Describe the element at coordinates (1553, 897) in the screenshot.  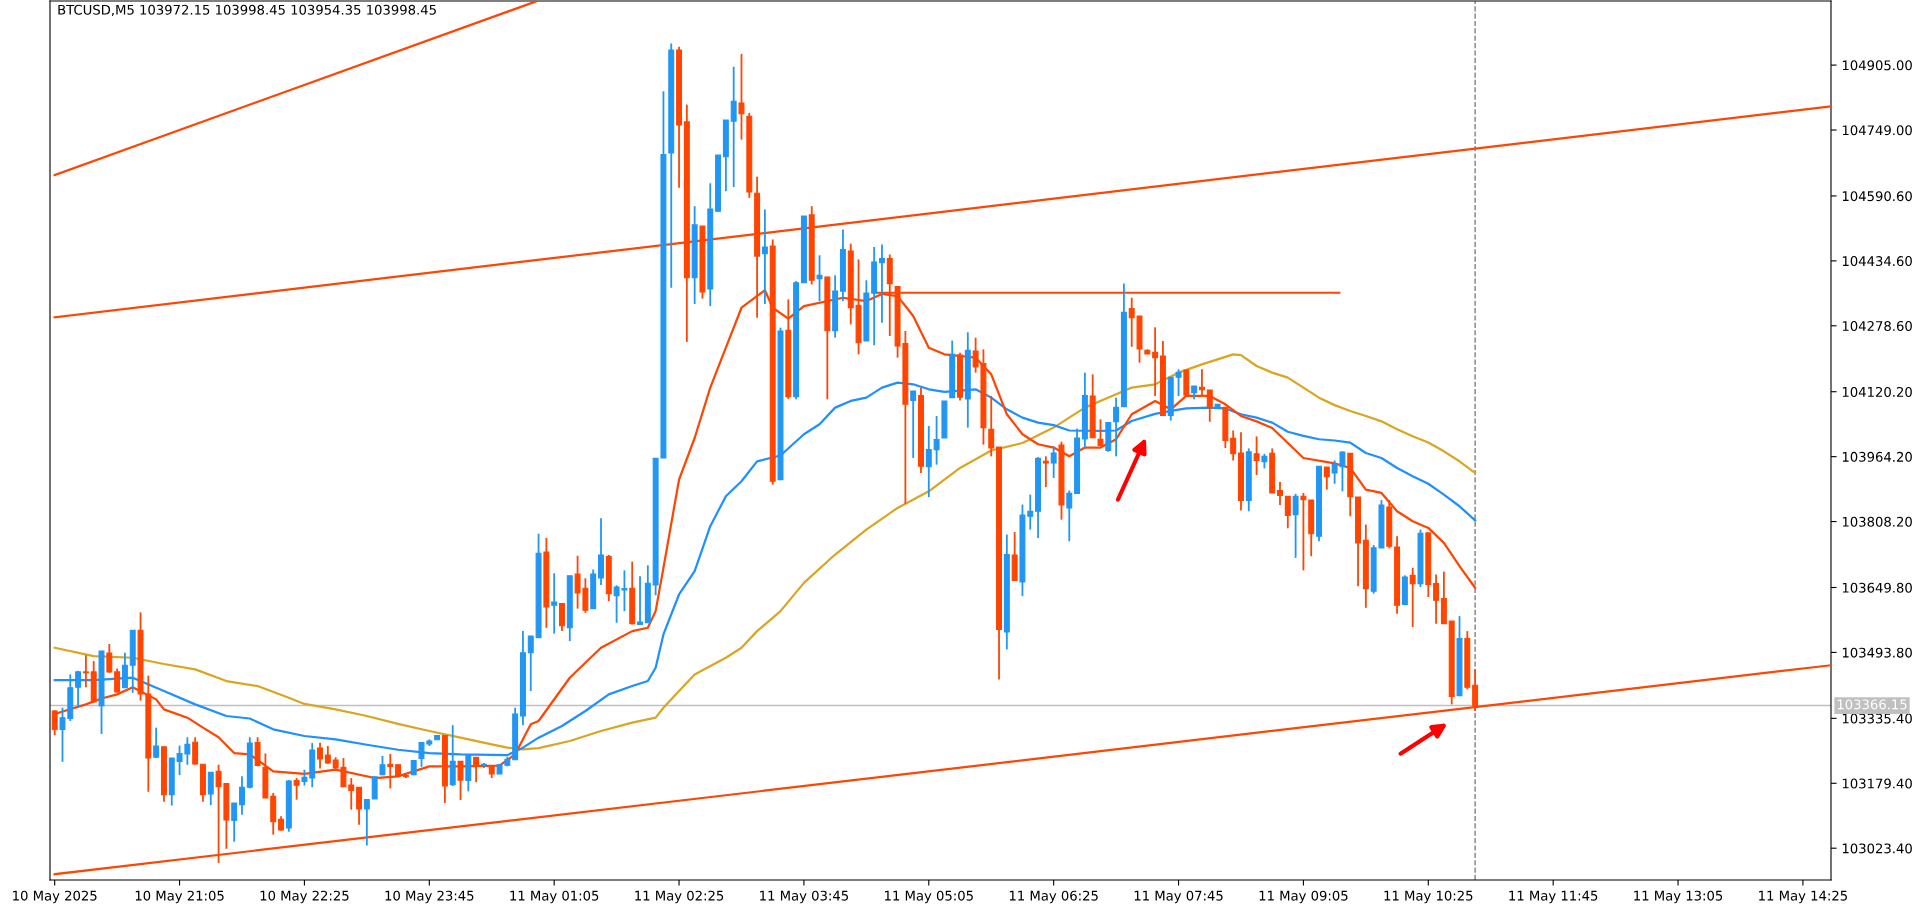
I see `x-tick-label: 11 May 11:45` at that location.